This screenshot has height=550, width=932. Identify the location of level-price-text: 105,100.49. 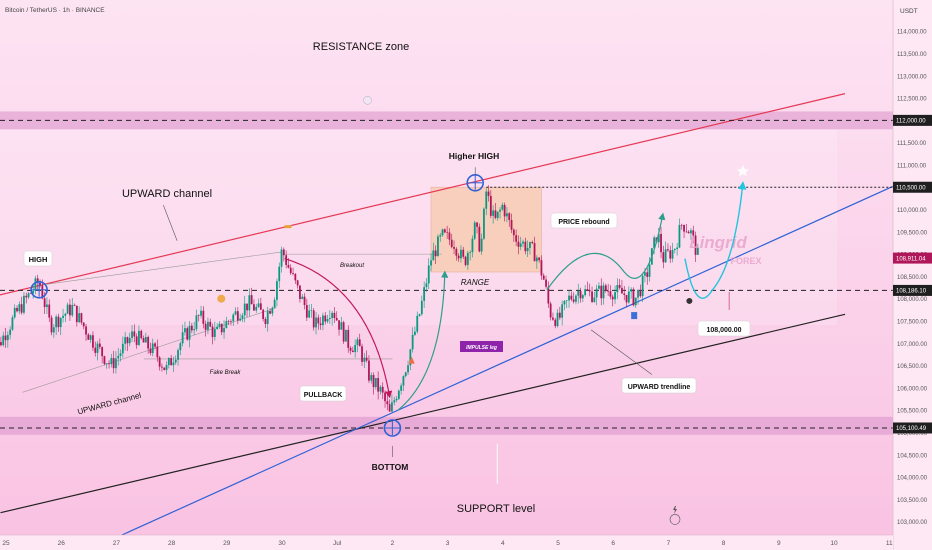
(911, 429).